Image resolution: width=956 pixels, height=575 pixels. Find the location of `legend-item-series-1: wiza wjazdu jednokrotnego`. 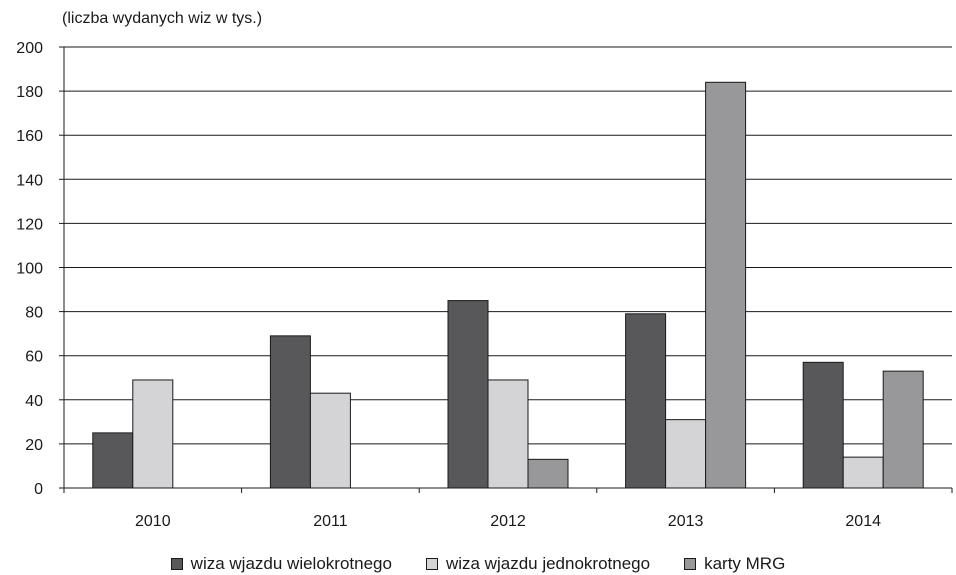

legend-item-series-1: wiza wjazdu jednokrotnego is located at coordinates (538, 564).